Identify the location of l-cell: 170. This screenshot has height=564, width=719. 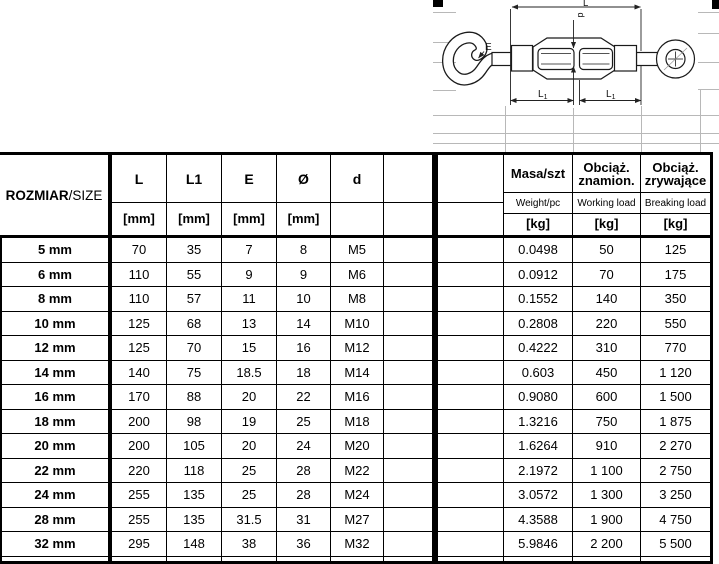
(139, 397).